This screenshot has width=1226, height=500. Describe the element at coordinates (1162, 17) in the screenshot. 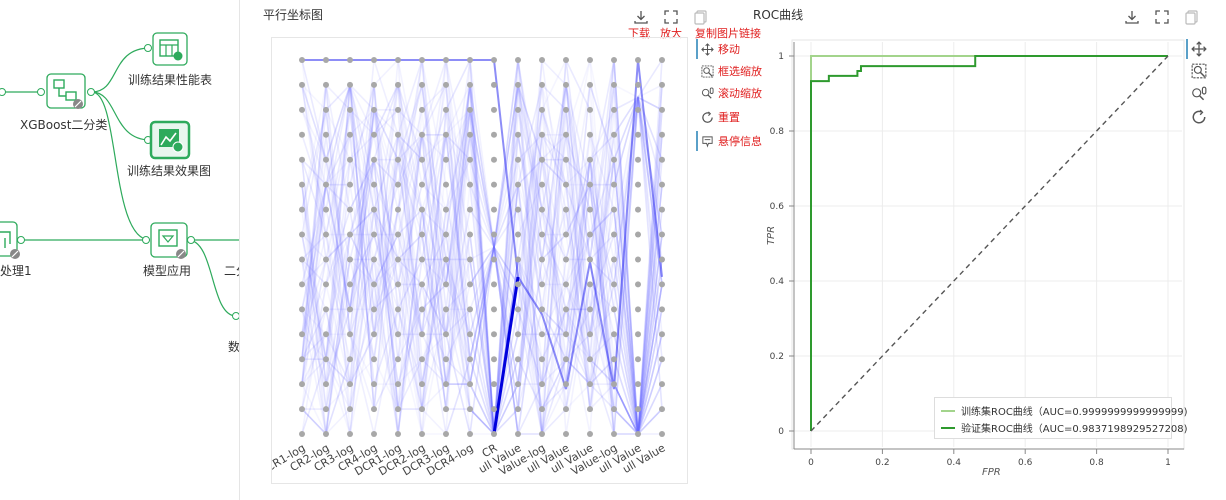

I see `roc-fullscreen-icon` at that location.